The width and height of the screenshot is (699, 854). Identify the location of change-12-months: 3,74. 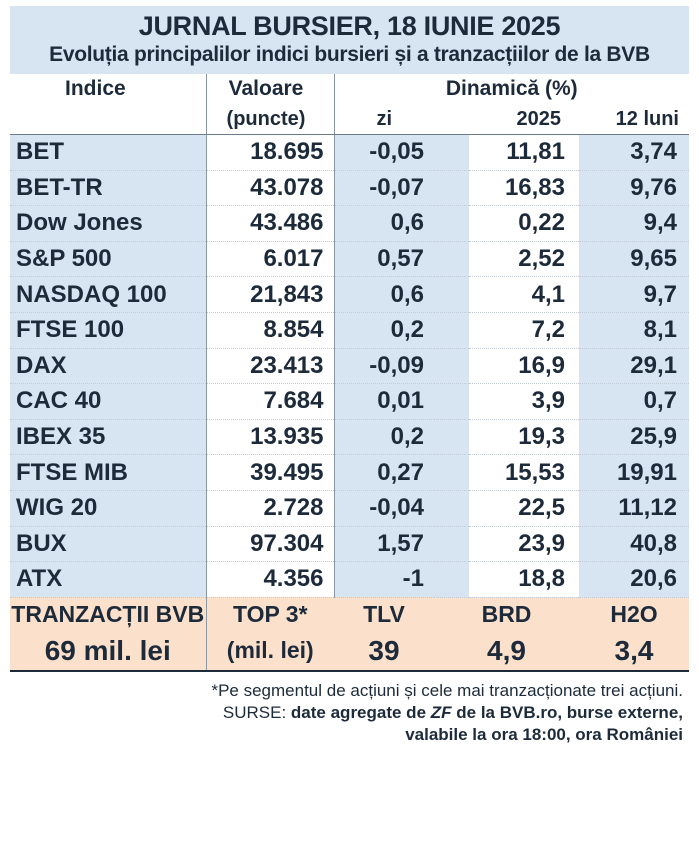
(634, 152).